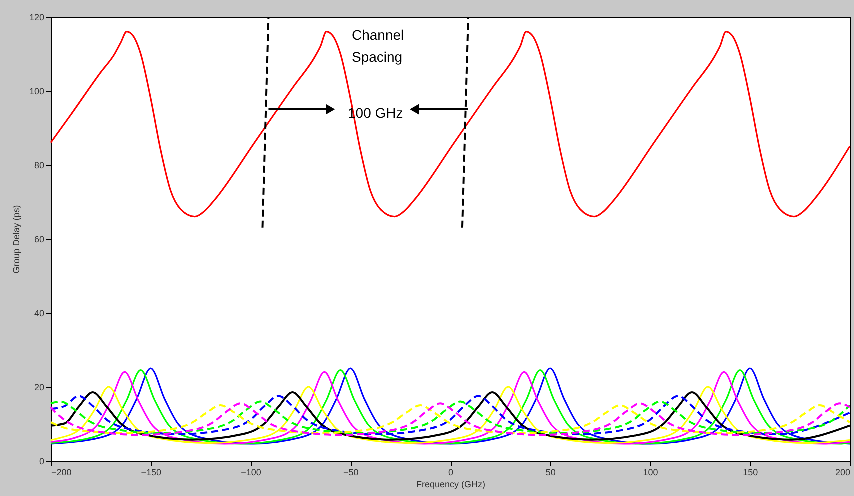 The width and height of the screenshot is (854, 496). I want to click on x-tick-label: 200, so click(842, 473).